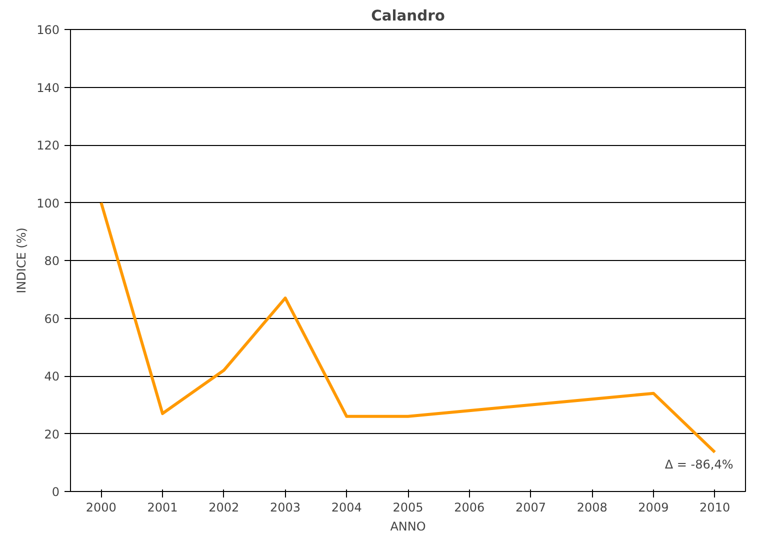 The width and height of the screenshot is (765, 536). Describe the element at coordinates (469, 507) in the screenshot. I see `x-tick-label: 2006` at that location.